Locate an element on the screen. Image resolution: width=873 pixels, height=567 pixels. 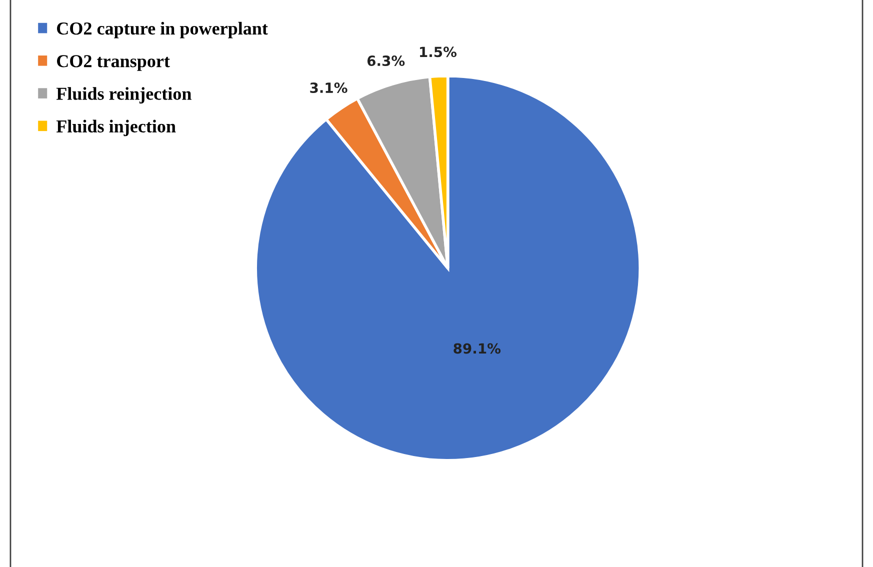
data-label: 1.5% is located at coordinates (438, 52).